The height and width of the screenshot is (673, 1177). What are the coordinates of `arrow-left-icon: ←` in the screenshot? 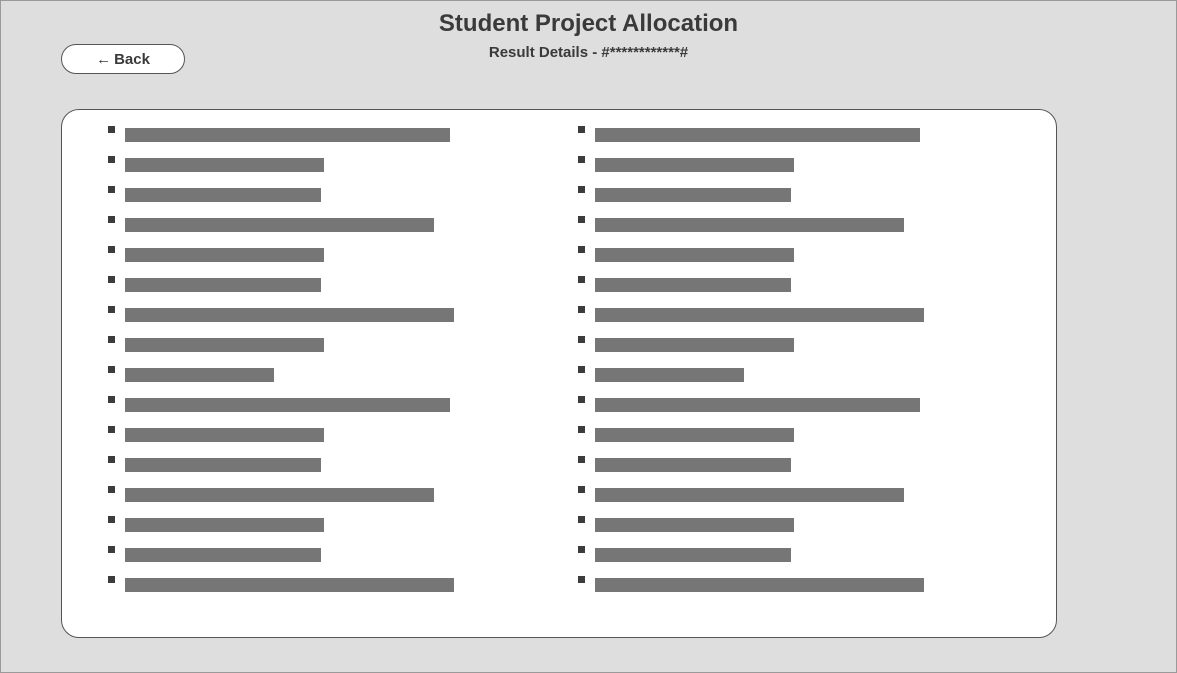 It's located at (104, 59).